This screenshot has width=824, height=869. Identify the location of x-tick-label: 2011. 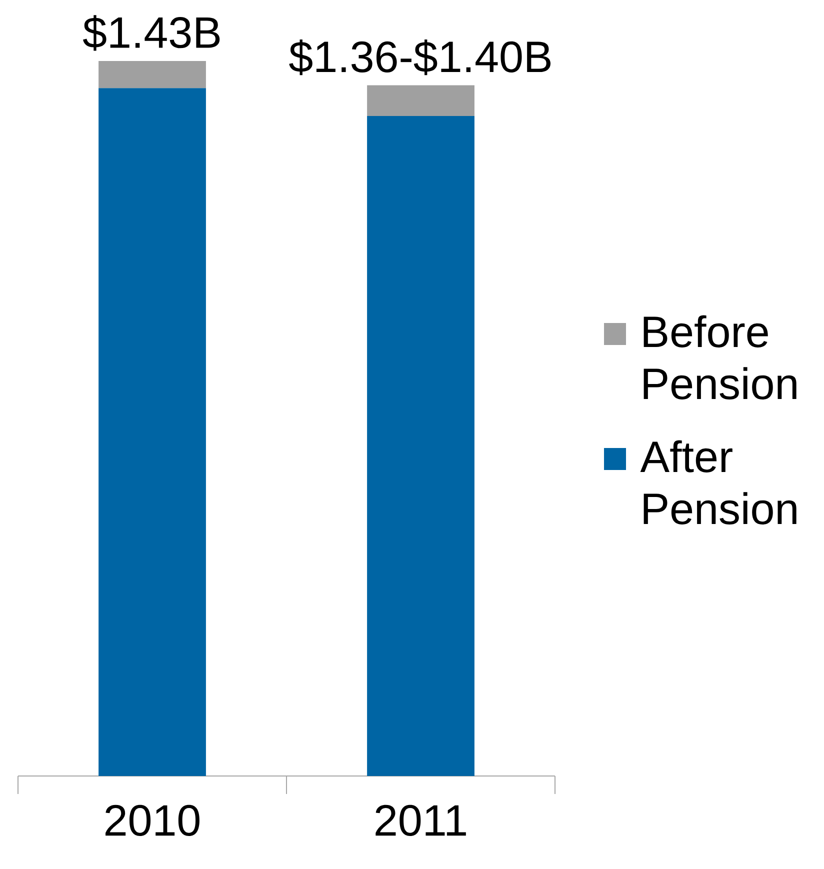
(421, 820).